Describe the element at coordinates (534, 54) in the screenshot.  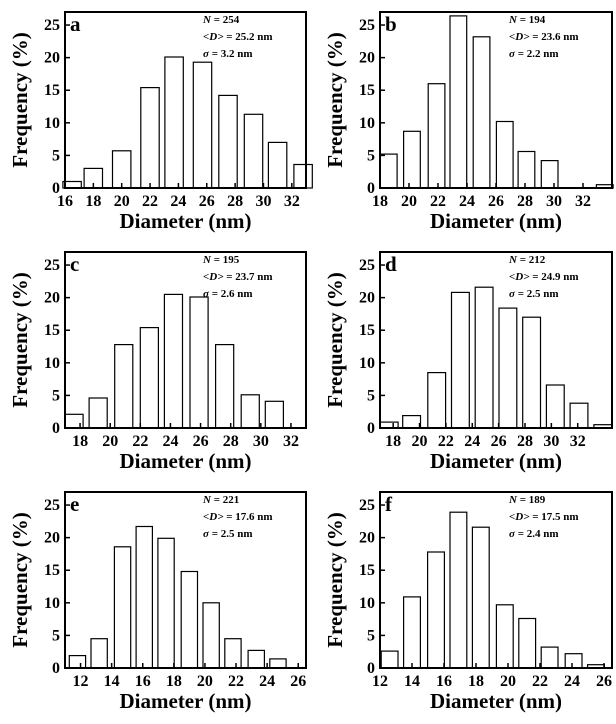
I see `stat-sigma: σ = 2.2 nm` at that location.